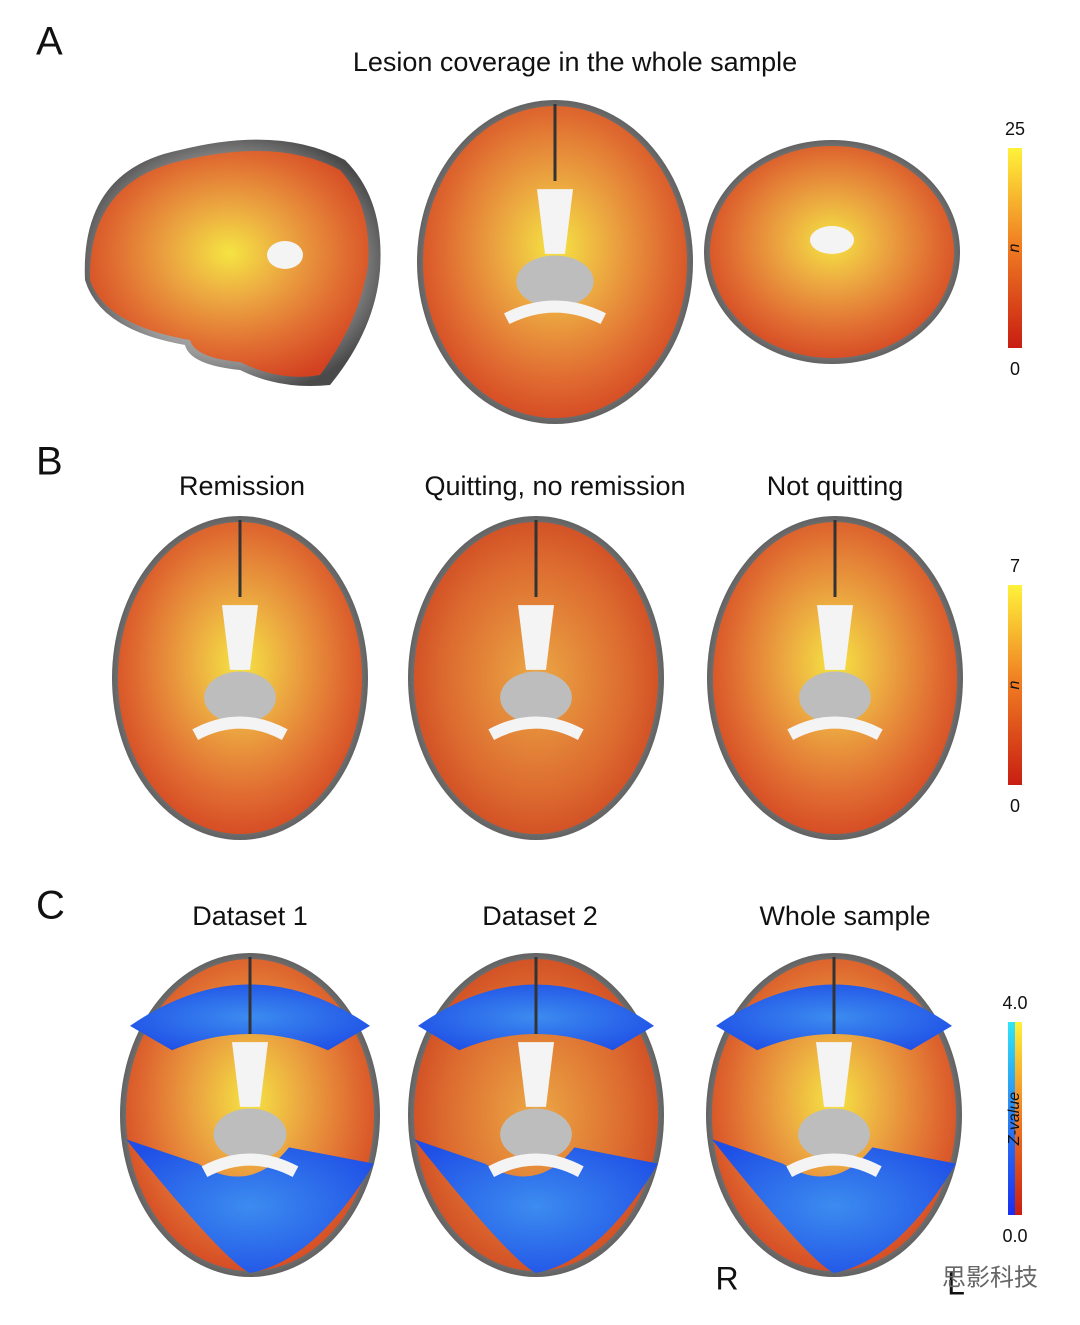 This screenshot has width=1080, height=1325. Describe the element at coordinates (1015, 566) in the screenshot. I see `colorbar-tick-label: 7` at that location.